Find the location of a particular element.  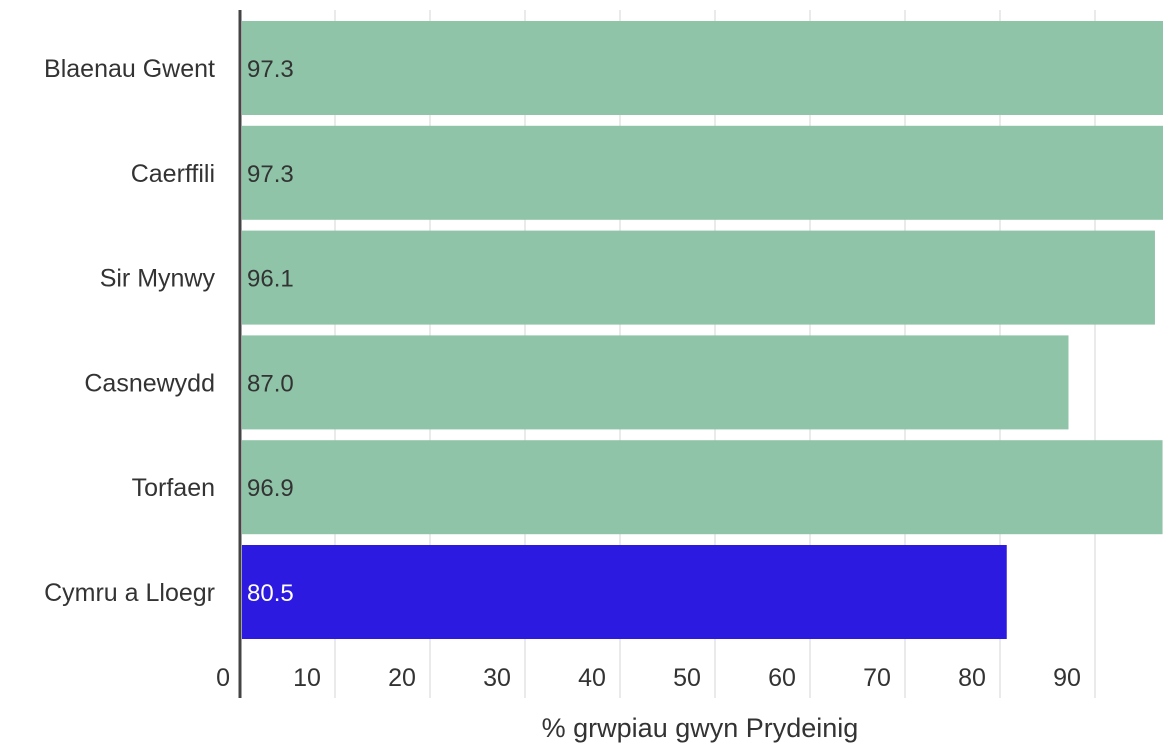

x-tick-label: 80 is located at coordinates (972, 678).